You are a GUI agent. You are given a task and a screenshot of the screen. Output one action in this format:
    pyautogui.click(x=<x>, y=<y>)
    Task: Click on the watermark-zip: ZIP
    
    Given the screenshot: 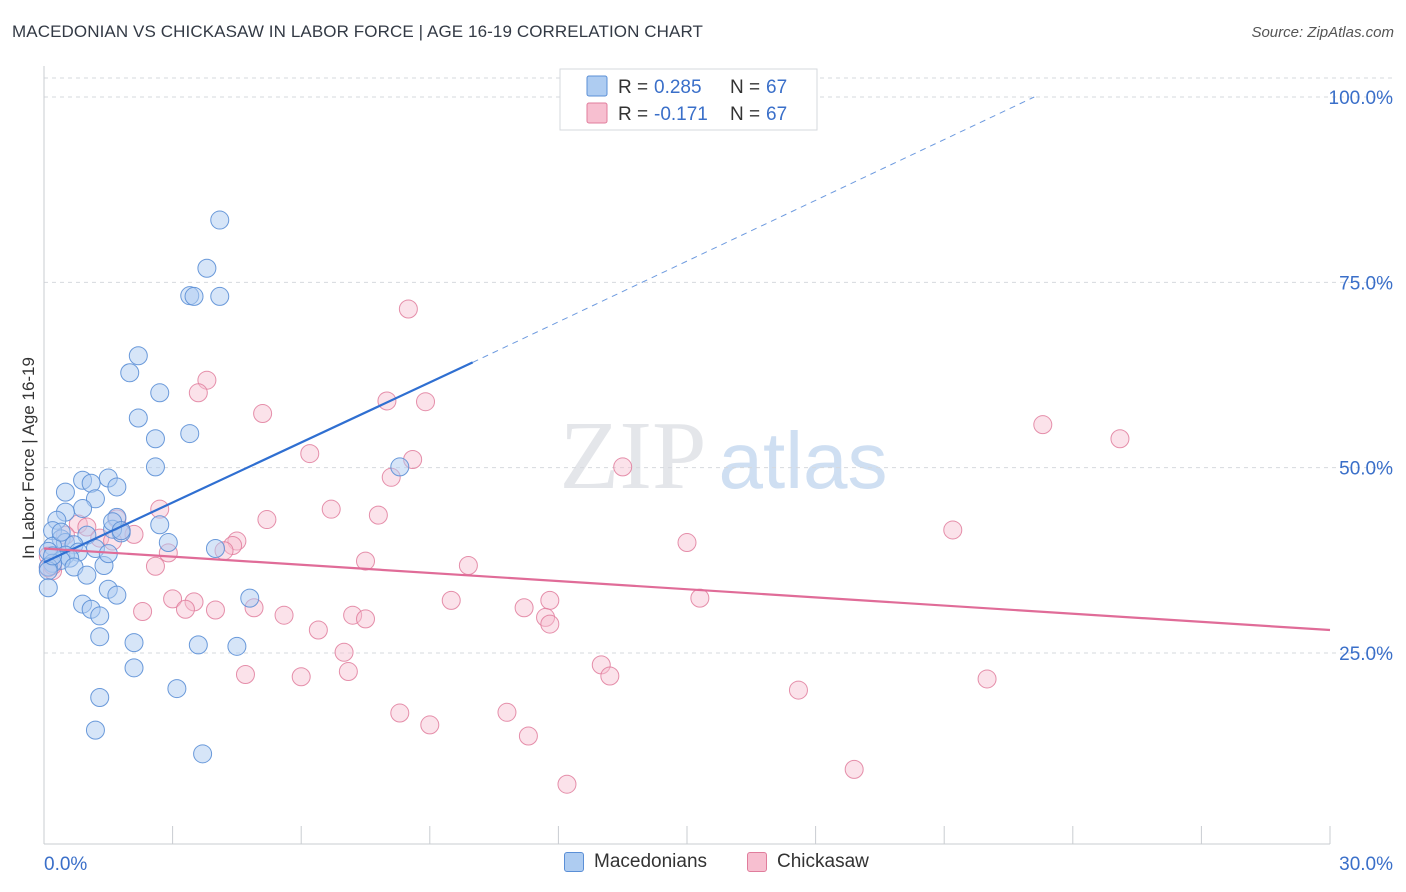 What is the action you would take?
    pyautogui.click(x=633, y=456)
    